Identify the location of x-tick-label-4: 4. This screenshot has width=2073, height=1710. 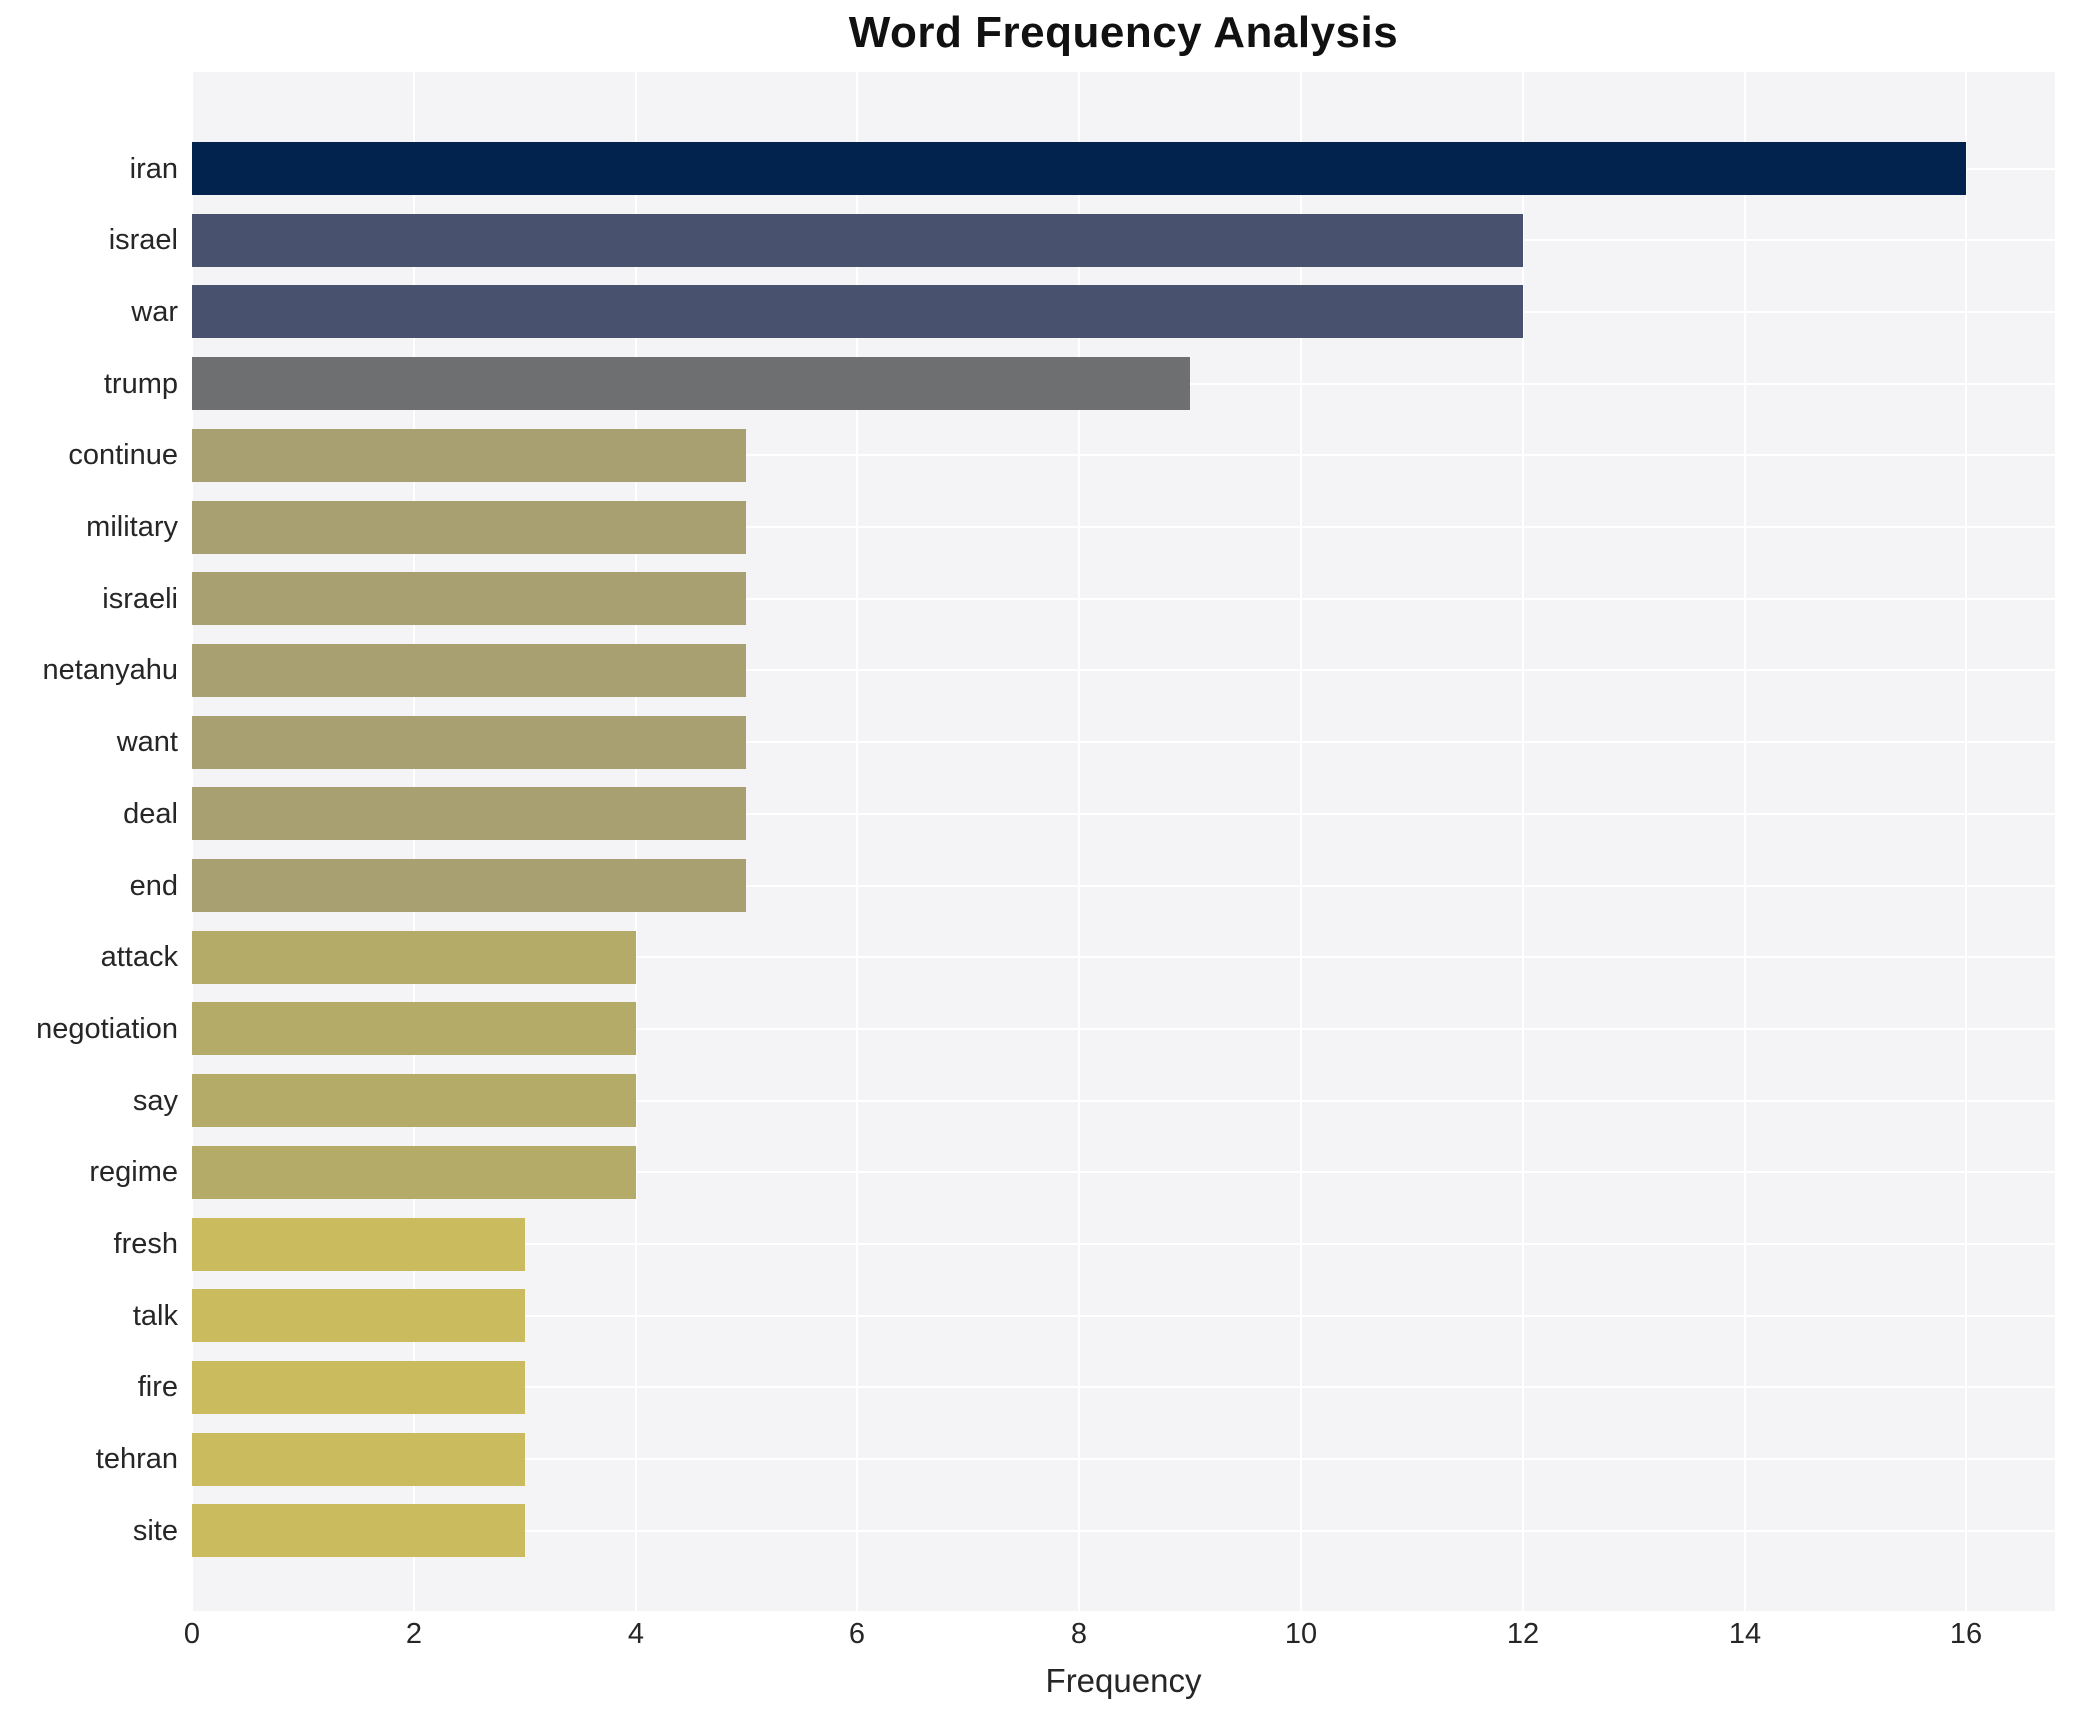
(636, 1634).